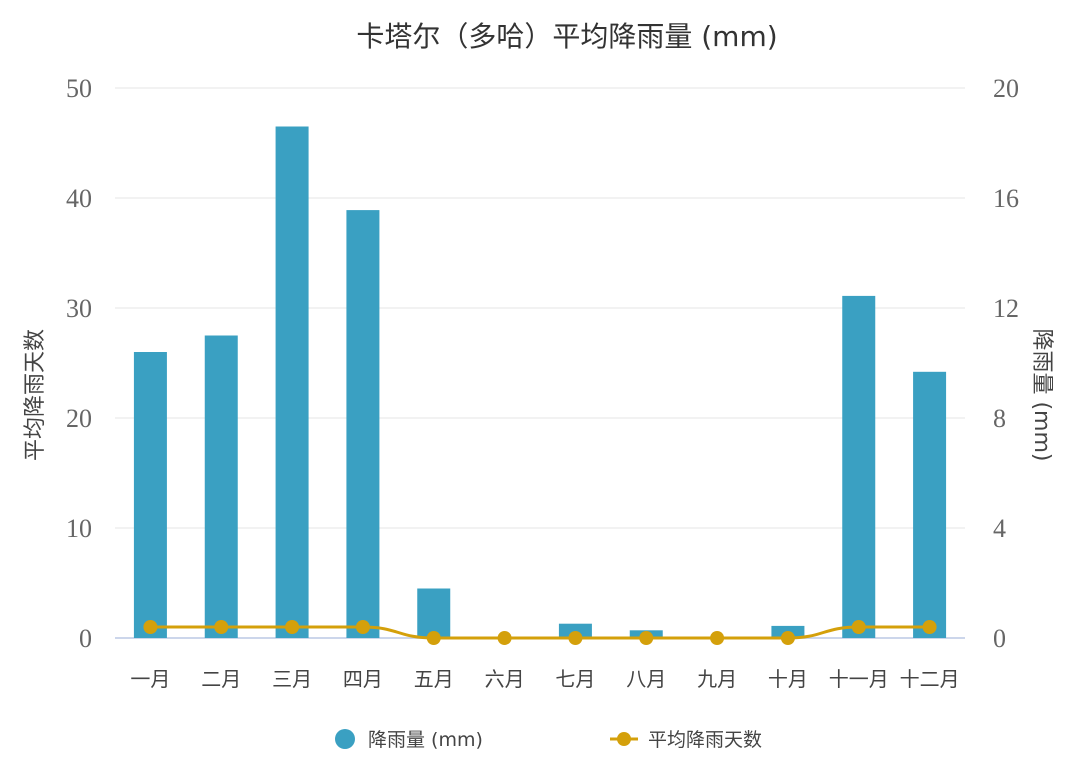  I want to click on y-right-tick-label: 8, so click(999, 418).